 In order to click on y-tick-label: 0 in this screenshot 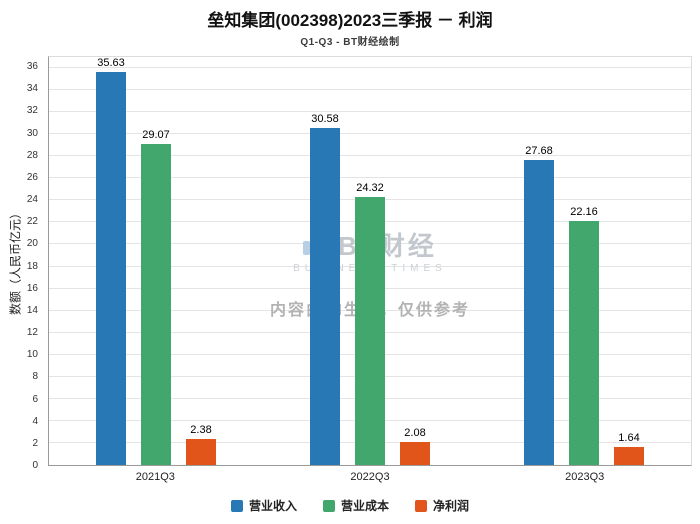, I will do `click(35, 465)`.